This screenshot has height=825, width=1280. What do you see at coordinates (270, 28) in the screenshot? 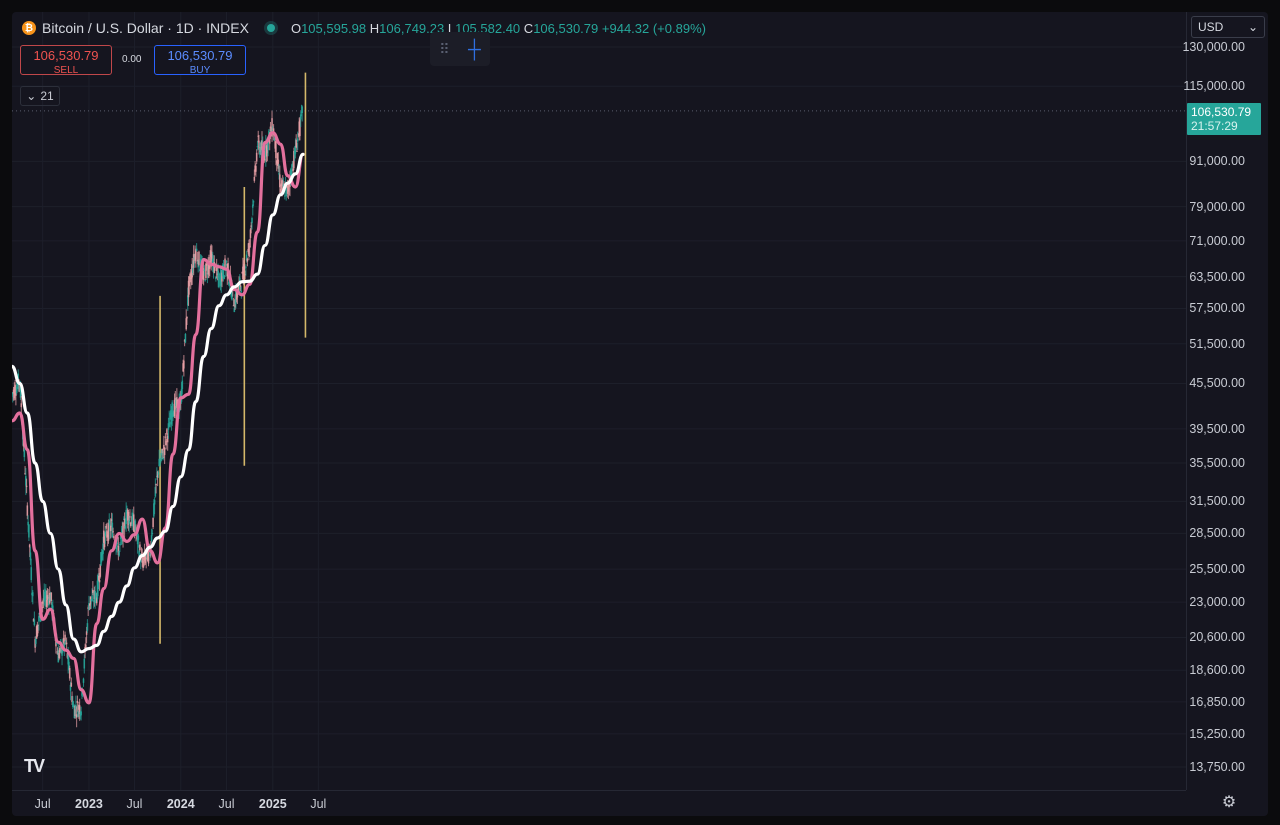
I see `market-status-icon` at bounding box center [270, 28].